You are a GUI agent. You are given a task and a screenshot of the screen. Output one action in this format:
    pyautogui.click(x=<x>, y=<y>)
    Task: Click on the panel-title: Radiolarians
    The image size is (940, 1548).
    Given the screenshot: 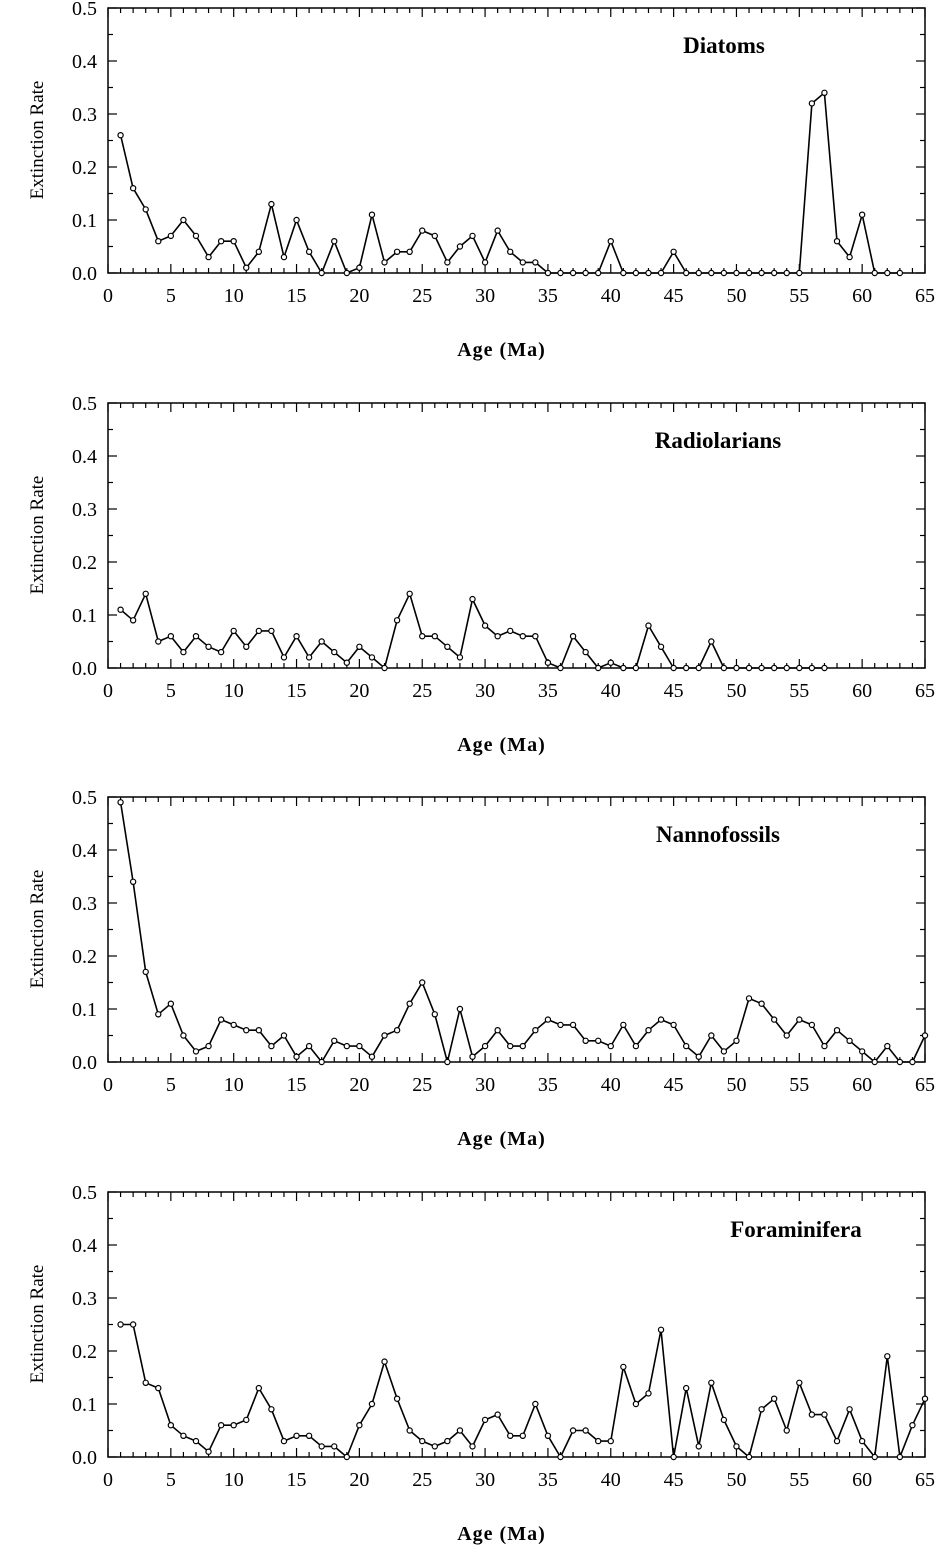 What is the action you would take?
    pyautogui.click(x=718, y=440)
    